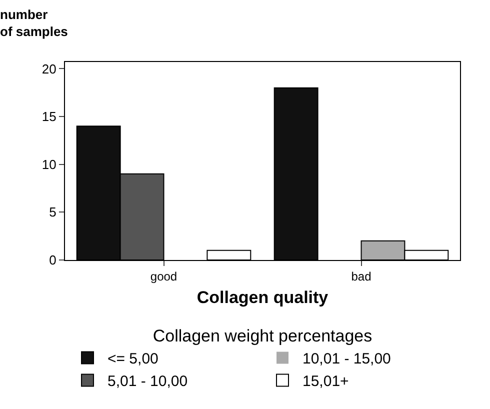 This screenshot has width=490, height=409. Describe the element at coordinates (34, 23) in the screenshot. I see `y-axis-title: number of samples` at that location.